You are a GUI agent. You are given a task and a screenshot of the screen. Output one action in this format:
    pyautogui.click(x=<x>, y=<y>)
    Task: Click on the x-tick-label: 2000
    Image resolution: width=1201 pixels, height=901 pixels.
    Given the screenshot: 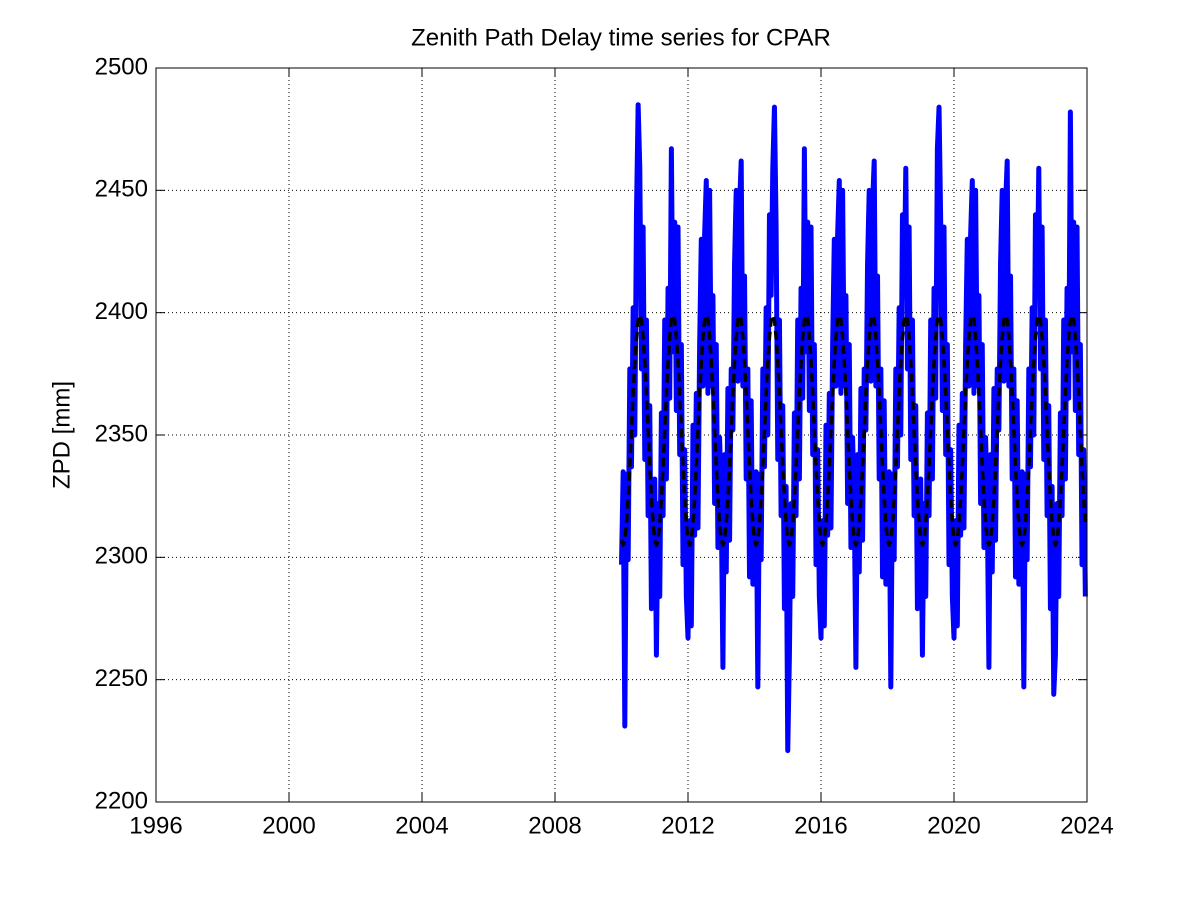 What is the action you would take?
    pyautogui.click(x=288, y=825)
    